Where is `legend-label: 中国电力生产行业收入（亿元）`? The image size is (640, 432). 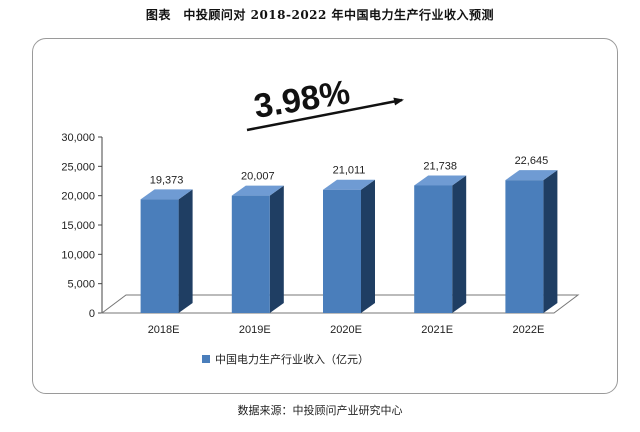 legend-label: 中国电力生产行业收入（亿元） is located at coordinates (292, 359).